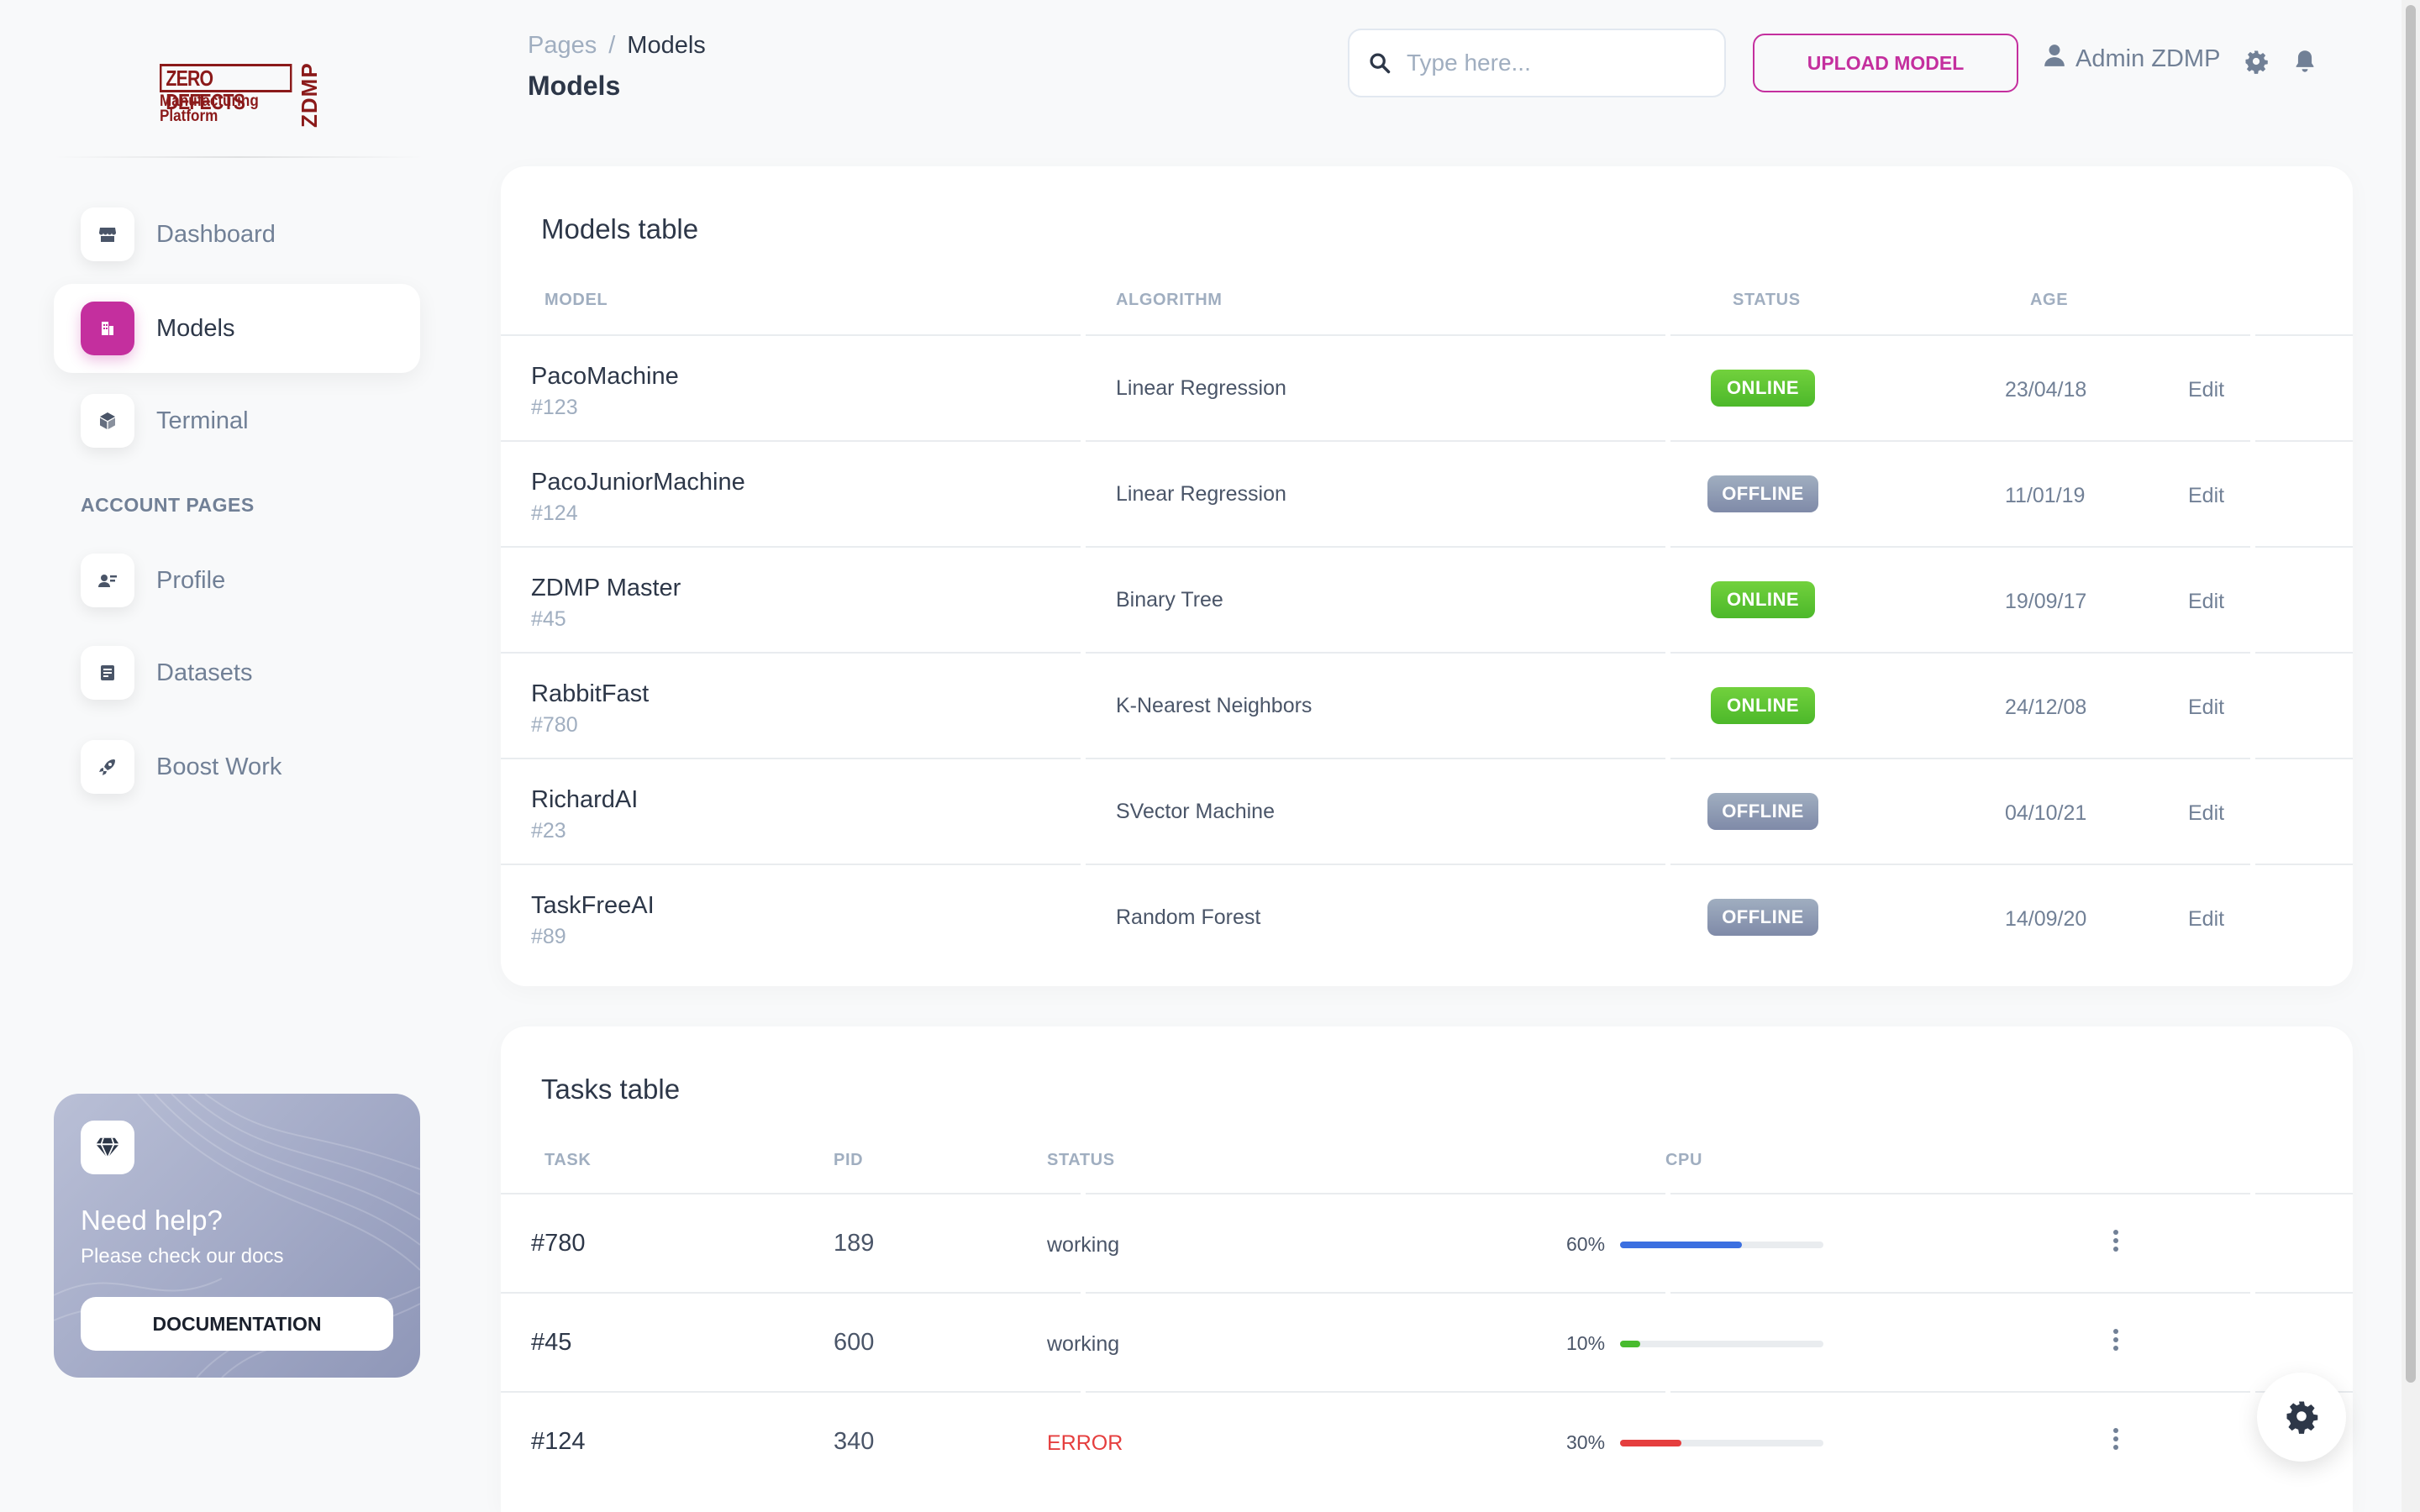 This screenshot has height=1512, width=2420. What do you see at coordinates (1381, 63) in the screenshot?
I see `search-icon` at bounding box center [1381, 63].